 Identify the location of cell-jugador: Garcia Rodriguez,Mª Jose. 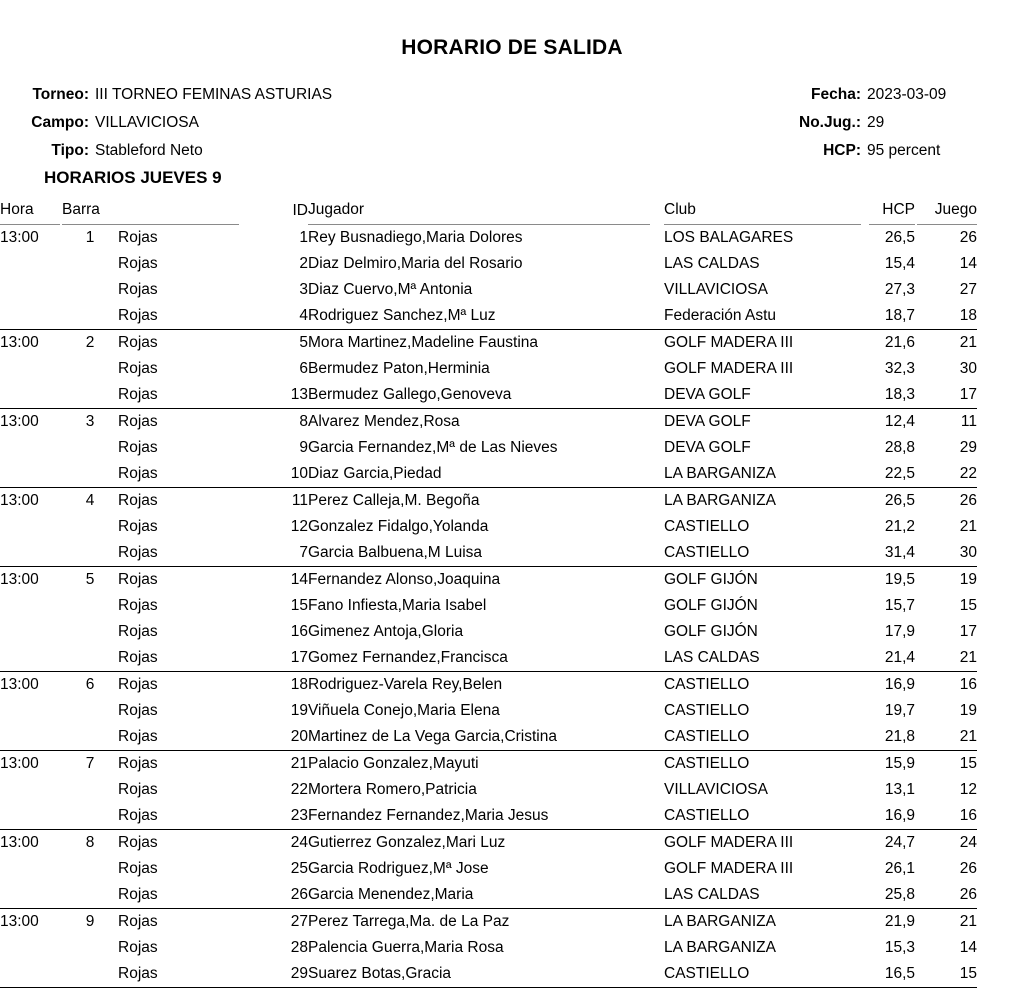
(398, 868).